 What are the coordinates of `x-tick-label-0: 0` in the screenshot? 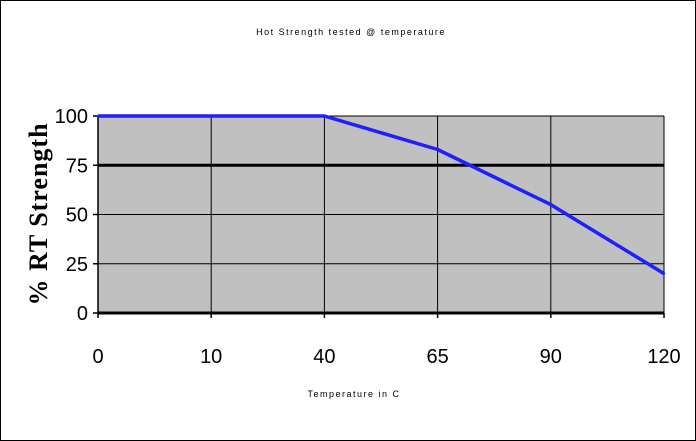 It's located at (97, 357).